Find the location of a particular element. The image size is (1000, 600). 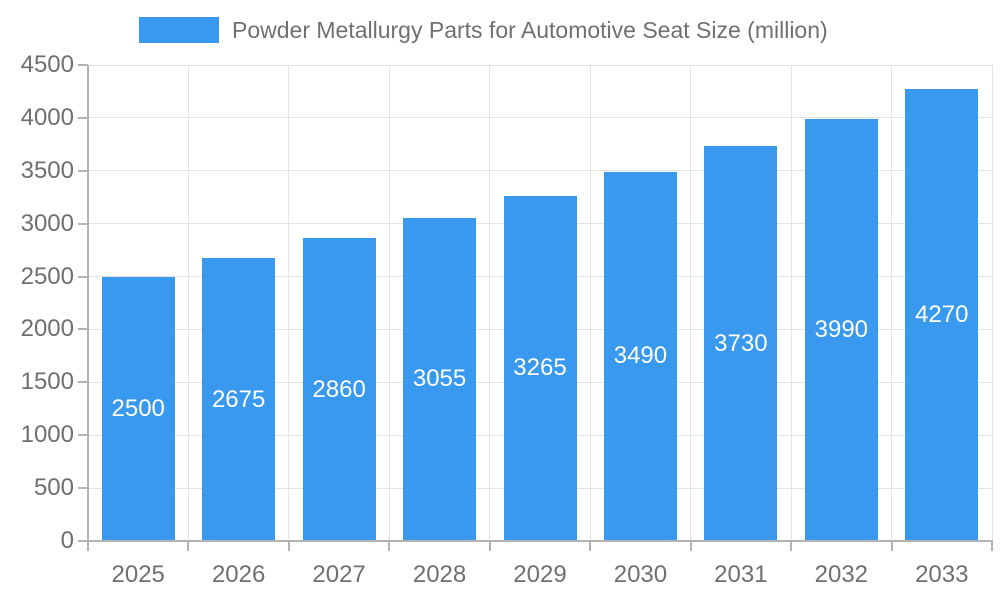

y-tick-label: 4500 is located at coordinates (47, 64).